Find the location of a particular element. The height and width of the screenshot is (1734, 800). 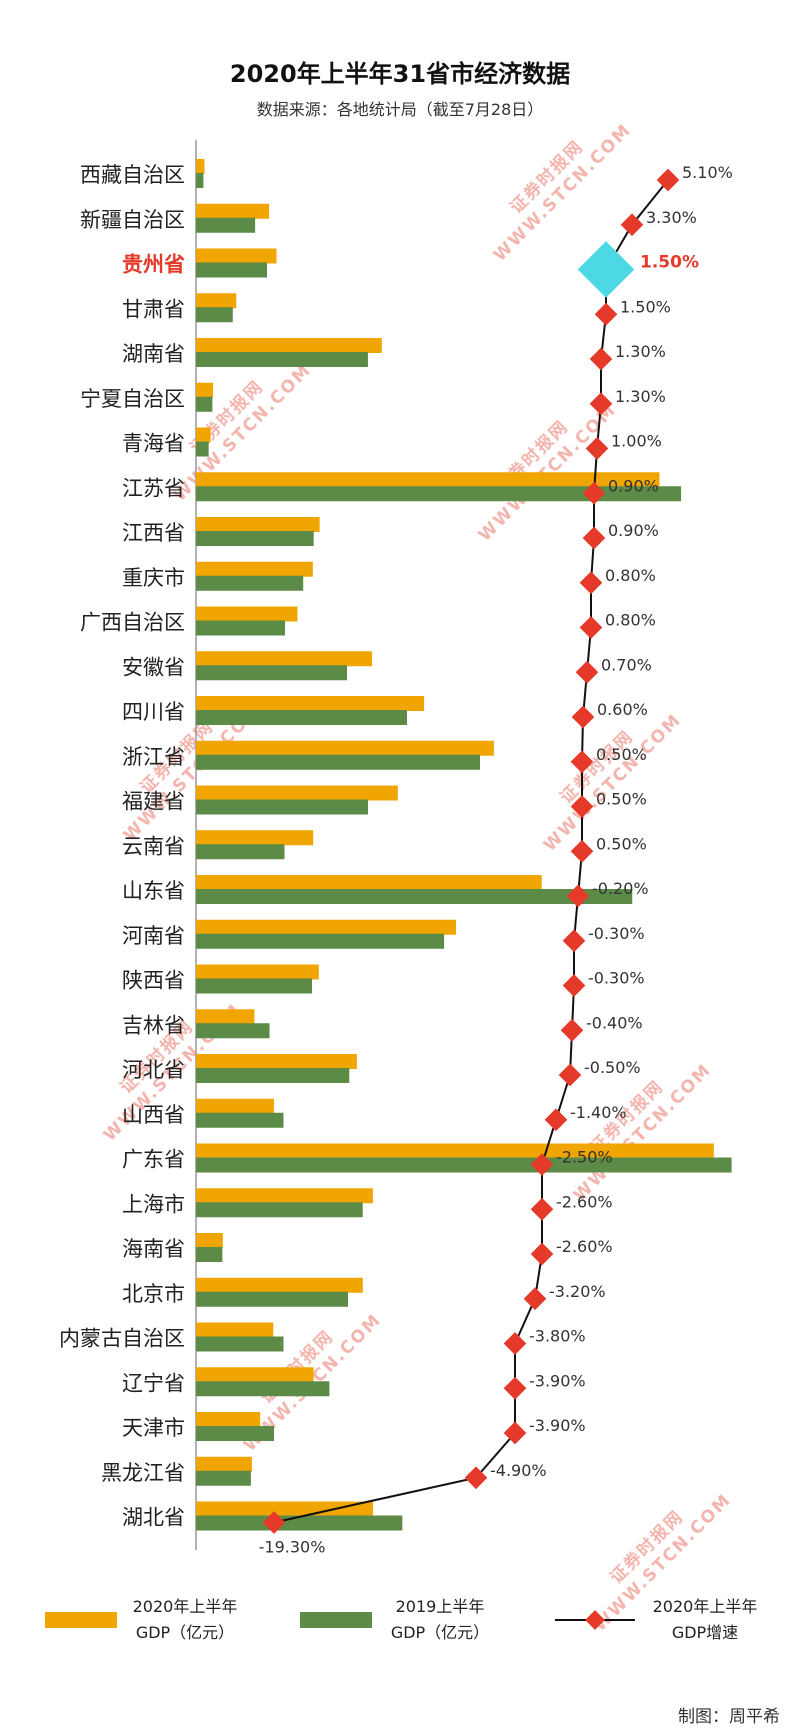

growth-label: -3.20% is located at coordinates (577, 1291).